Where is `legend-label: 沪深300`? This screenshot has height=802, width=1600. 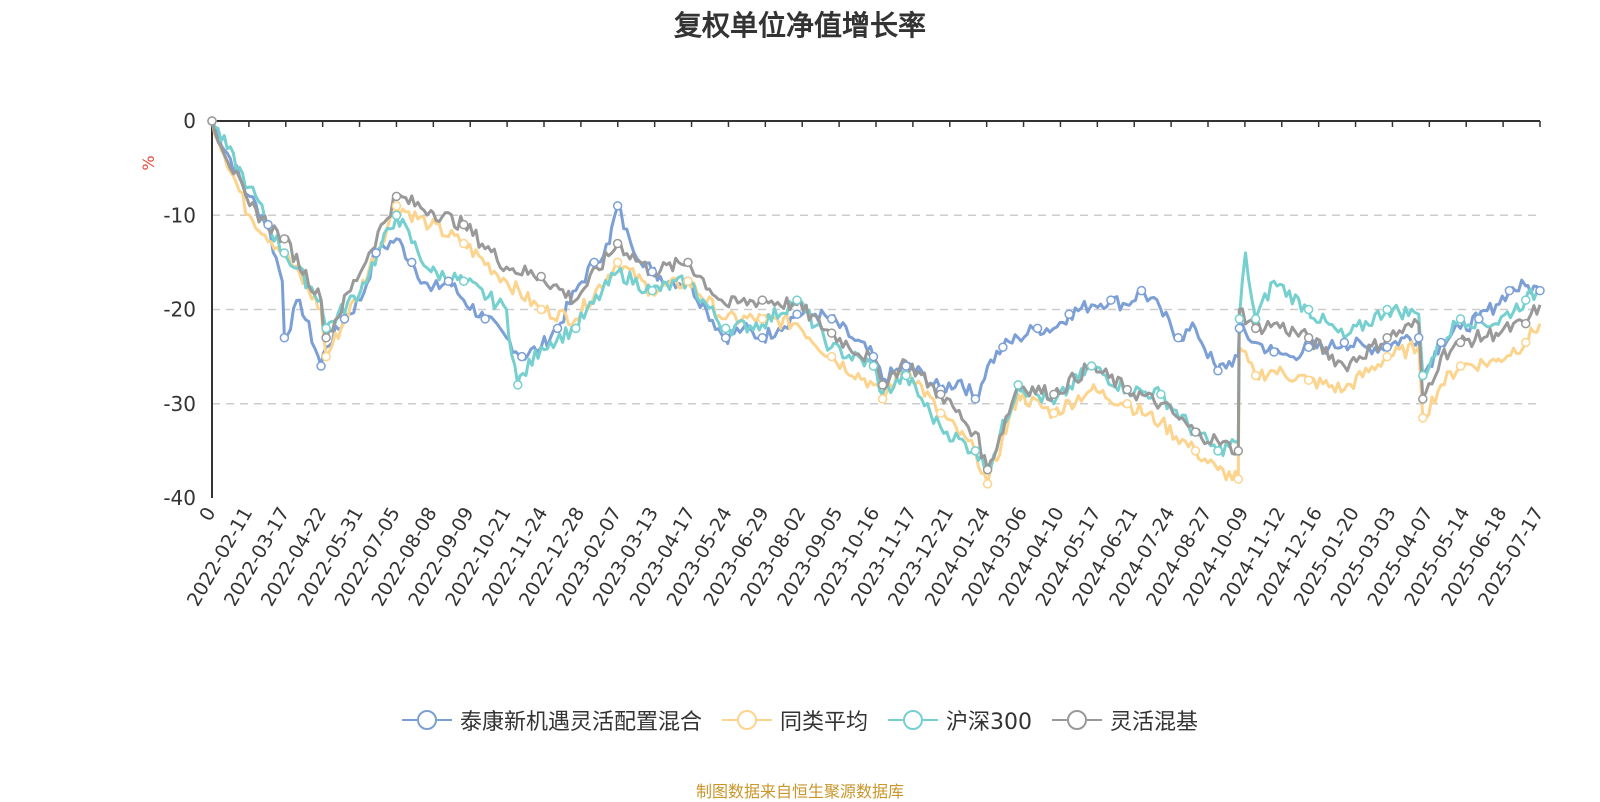 legend-label: 沪深300 is located at coordinates (989, 722).